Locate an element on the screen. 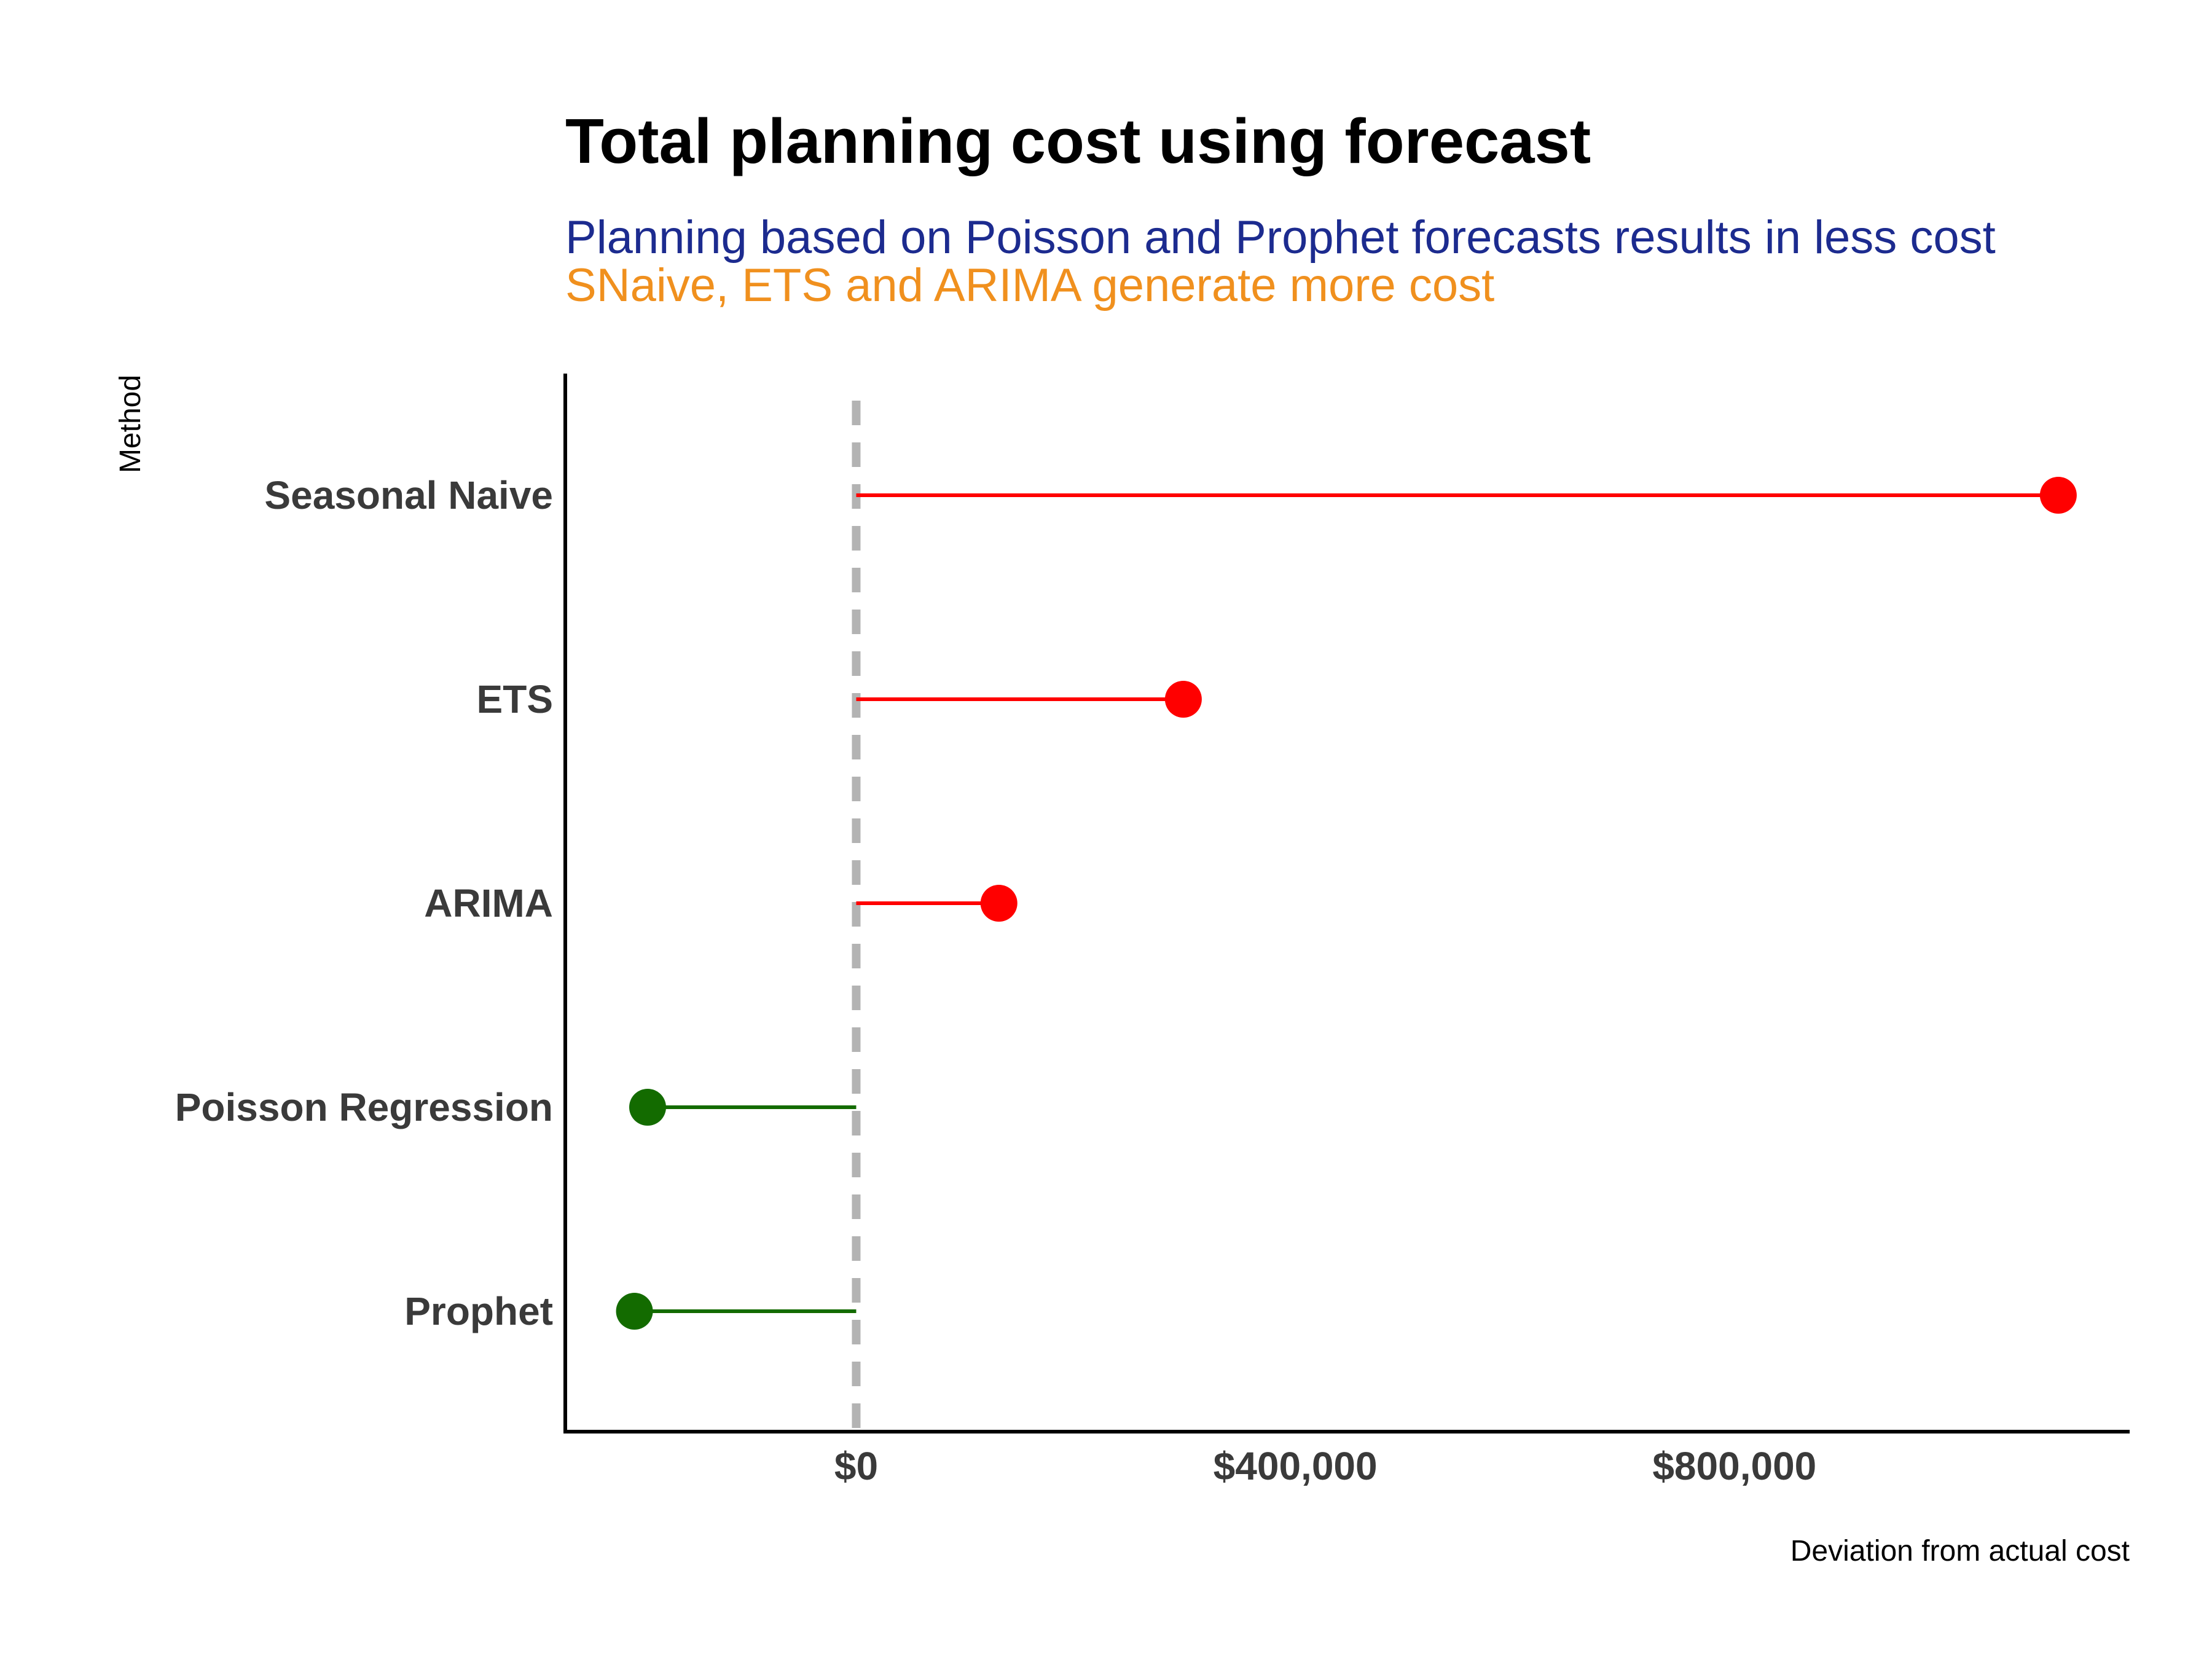 The image size is (2212, 1659). x-axis-title: Deviation from actual cost is located at coordinates (1960, 1551).